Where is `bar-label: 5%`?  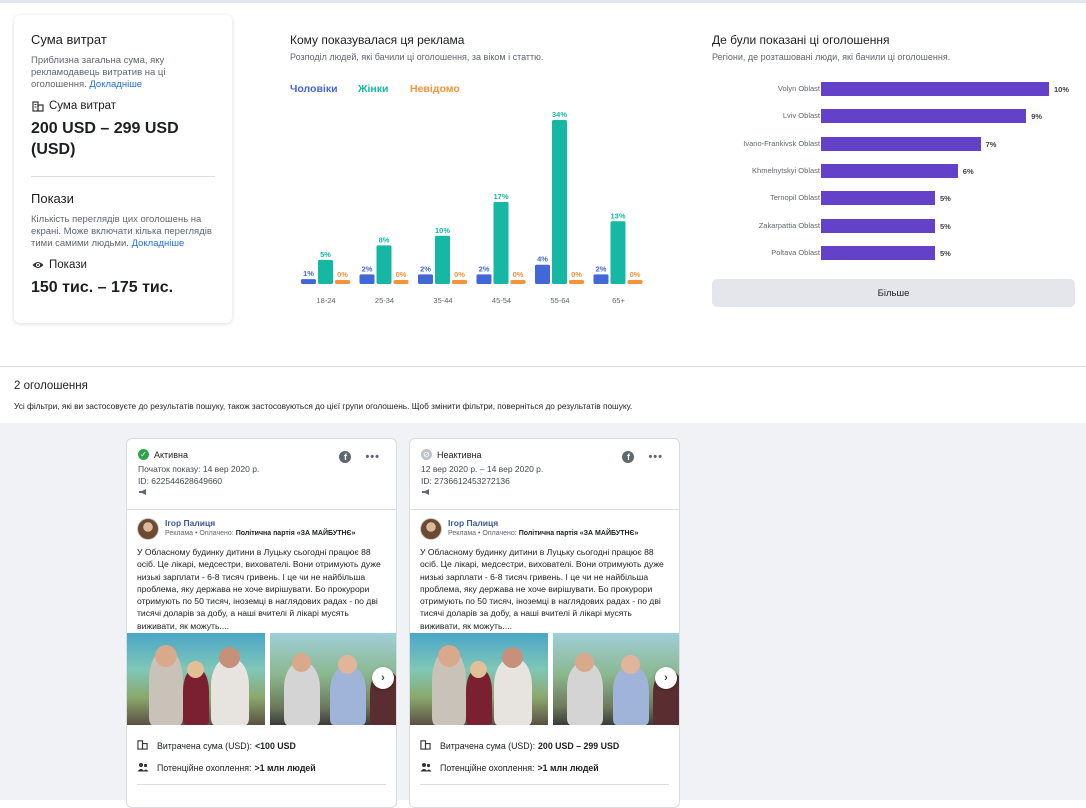
bar-label: 5% is located at coordinates (325, 254).